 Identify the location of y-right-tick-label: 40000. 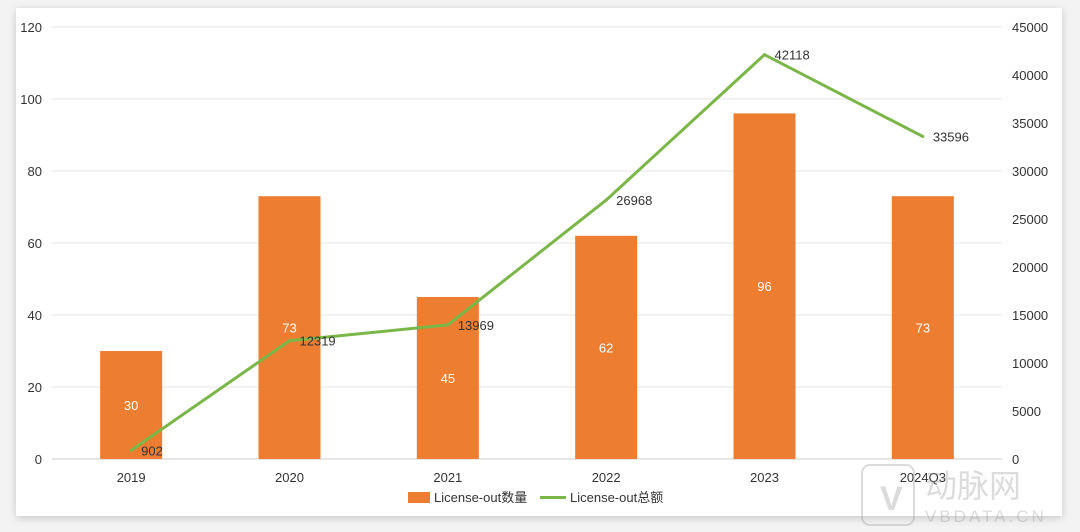
(1030, 75).